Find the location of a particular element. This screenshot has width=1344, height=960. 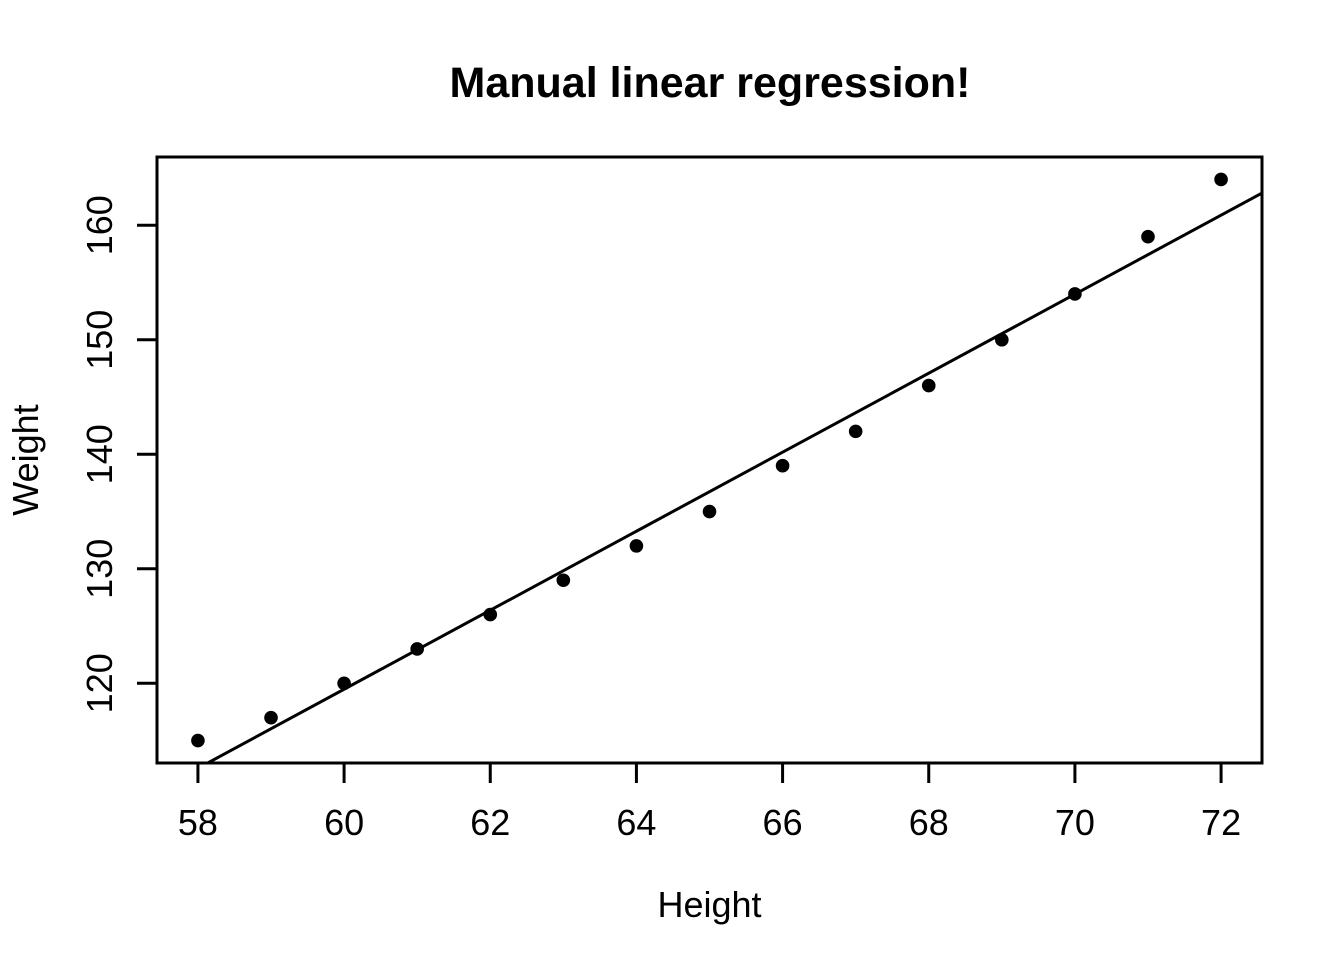

x-axis: 58 60 62 64 66 68 70 72 is located at coordinates (709, 803).